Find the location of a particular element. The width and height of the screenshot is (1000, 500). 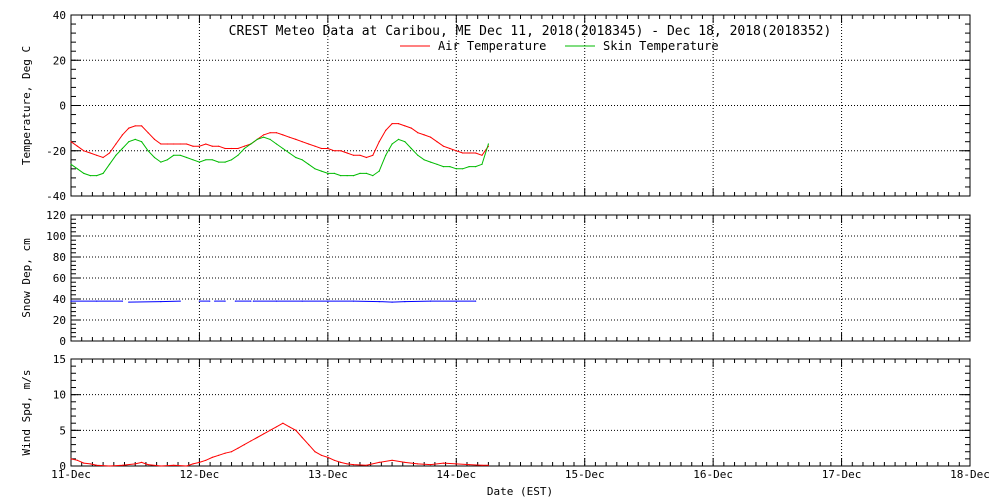

series-line-wind-speed is located at coordinates (279, 444).